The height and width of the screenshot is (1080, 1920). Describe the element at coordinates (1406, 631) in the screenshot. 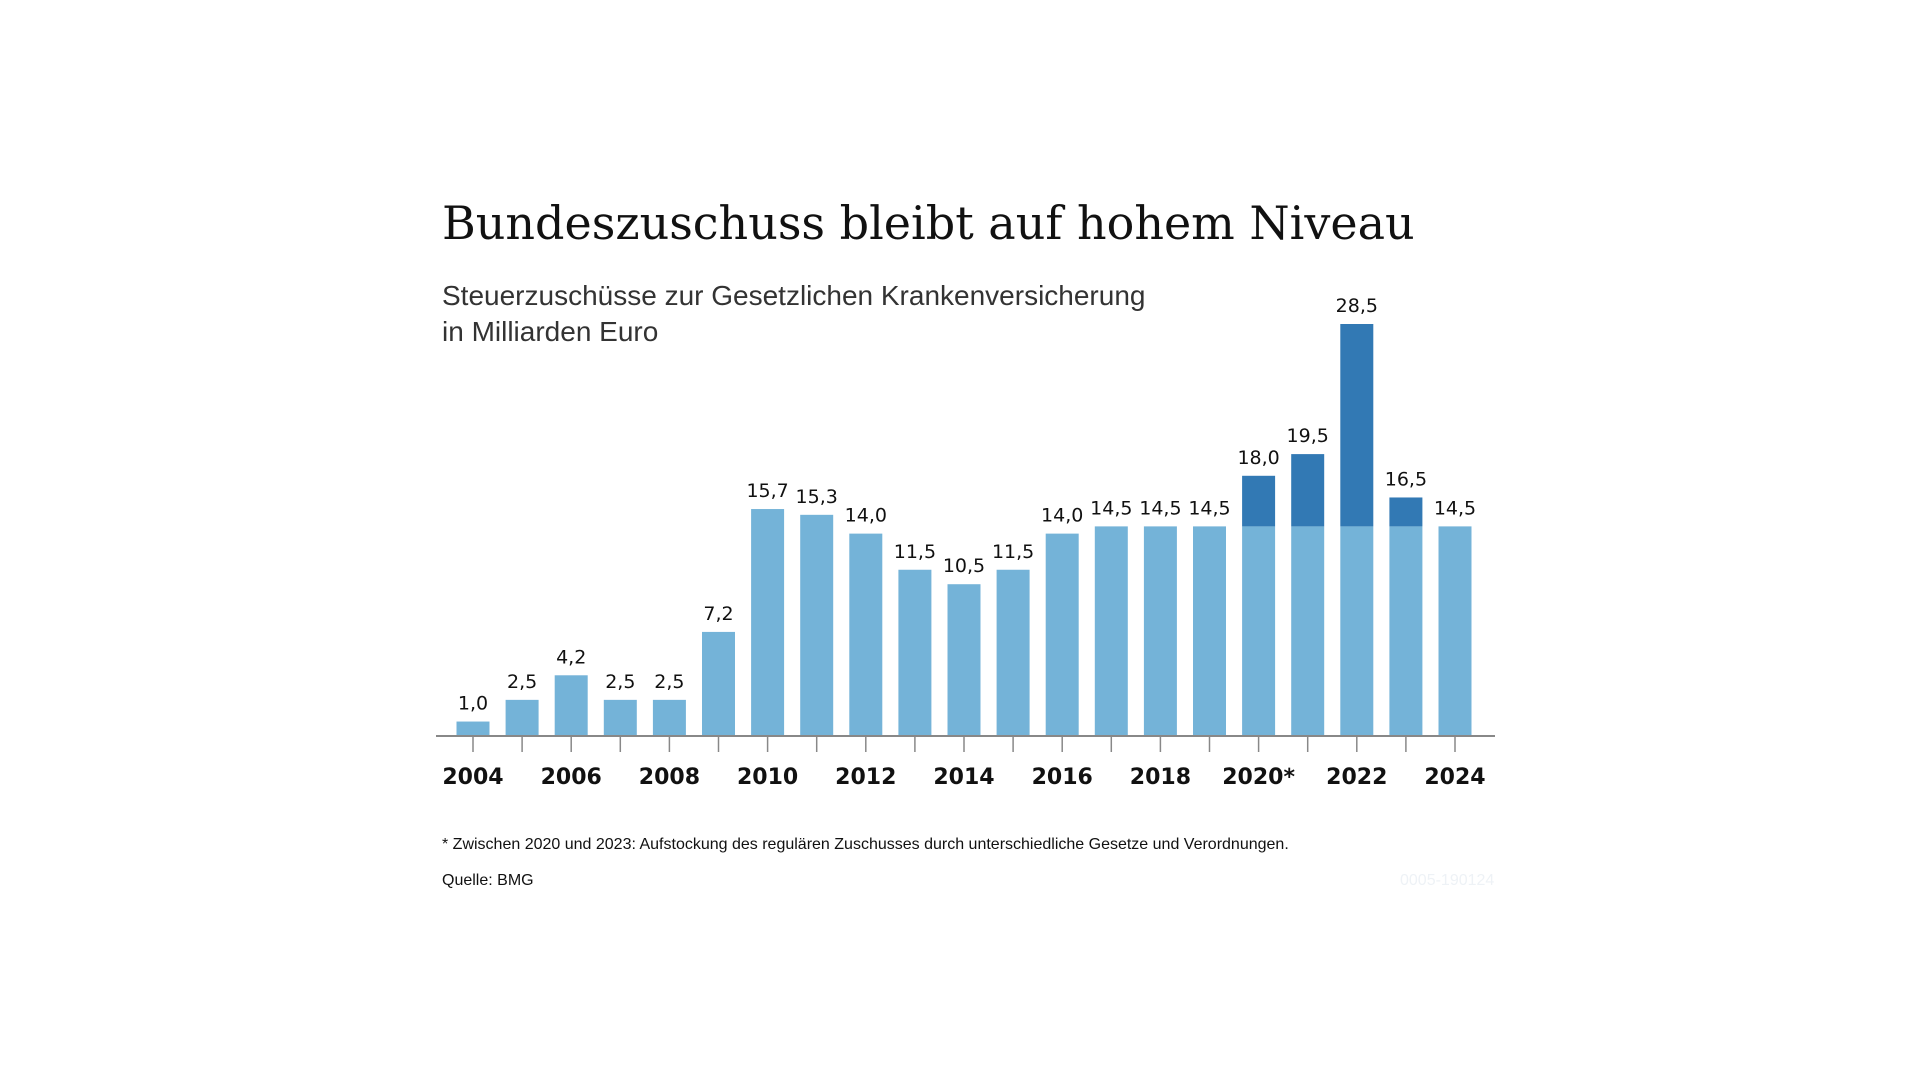

I see `bar-regular-2023` at that location.